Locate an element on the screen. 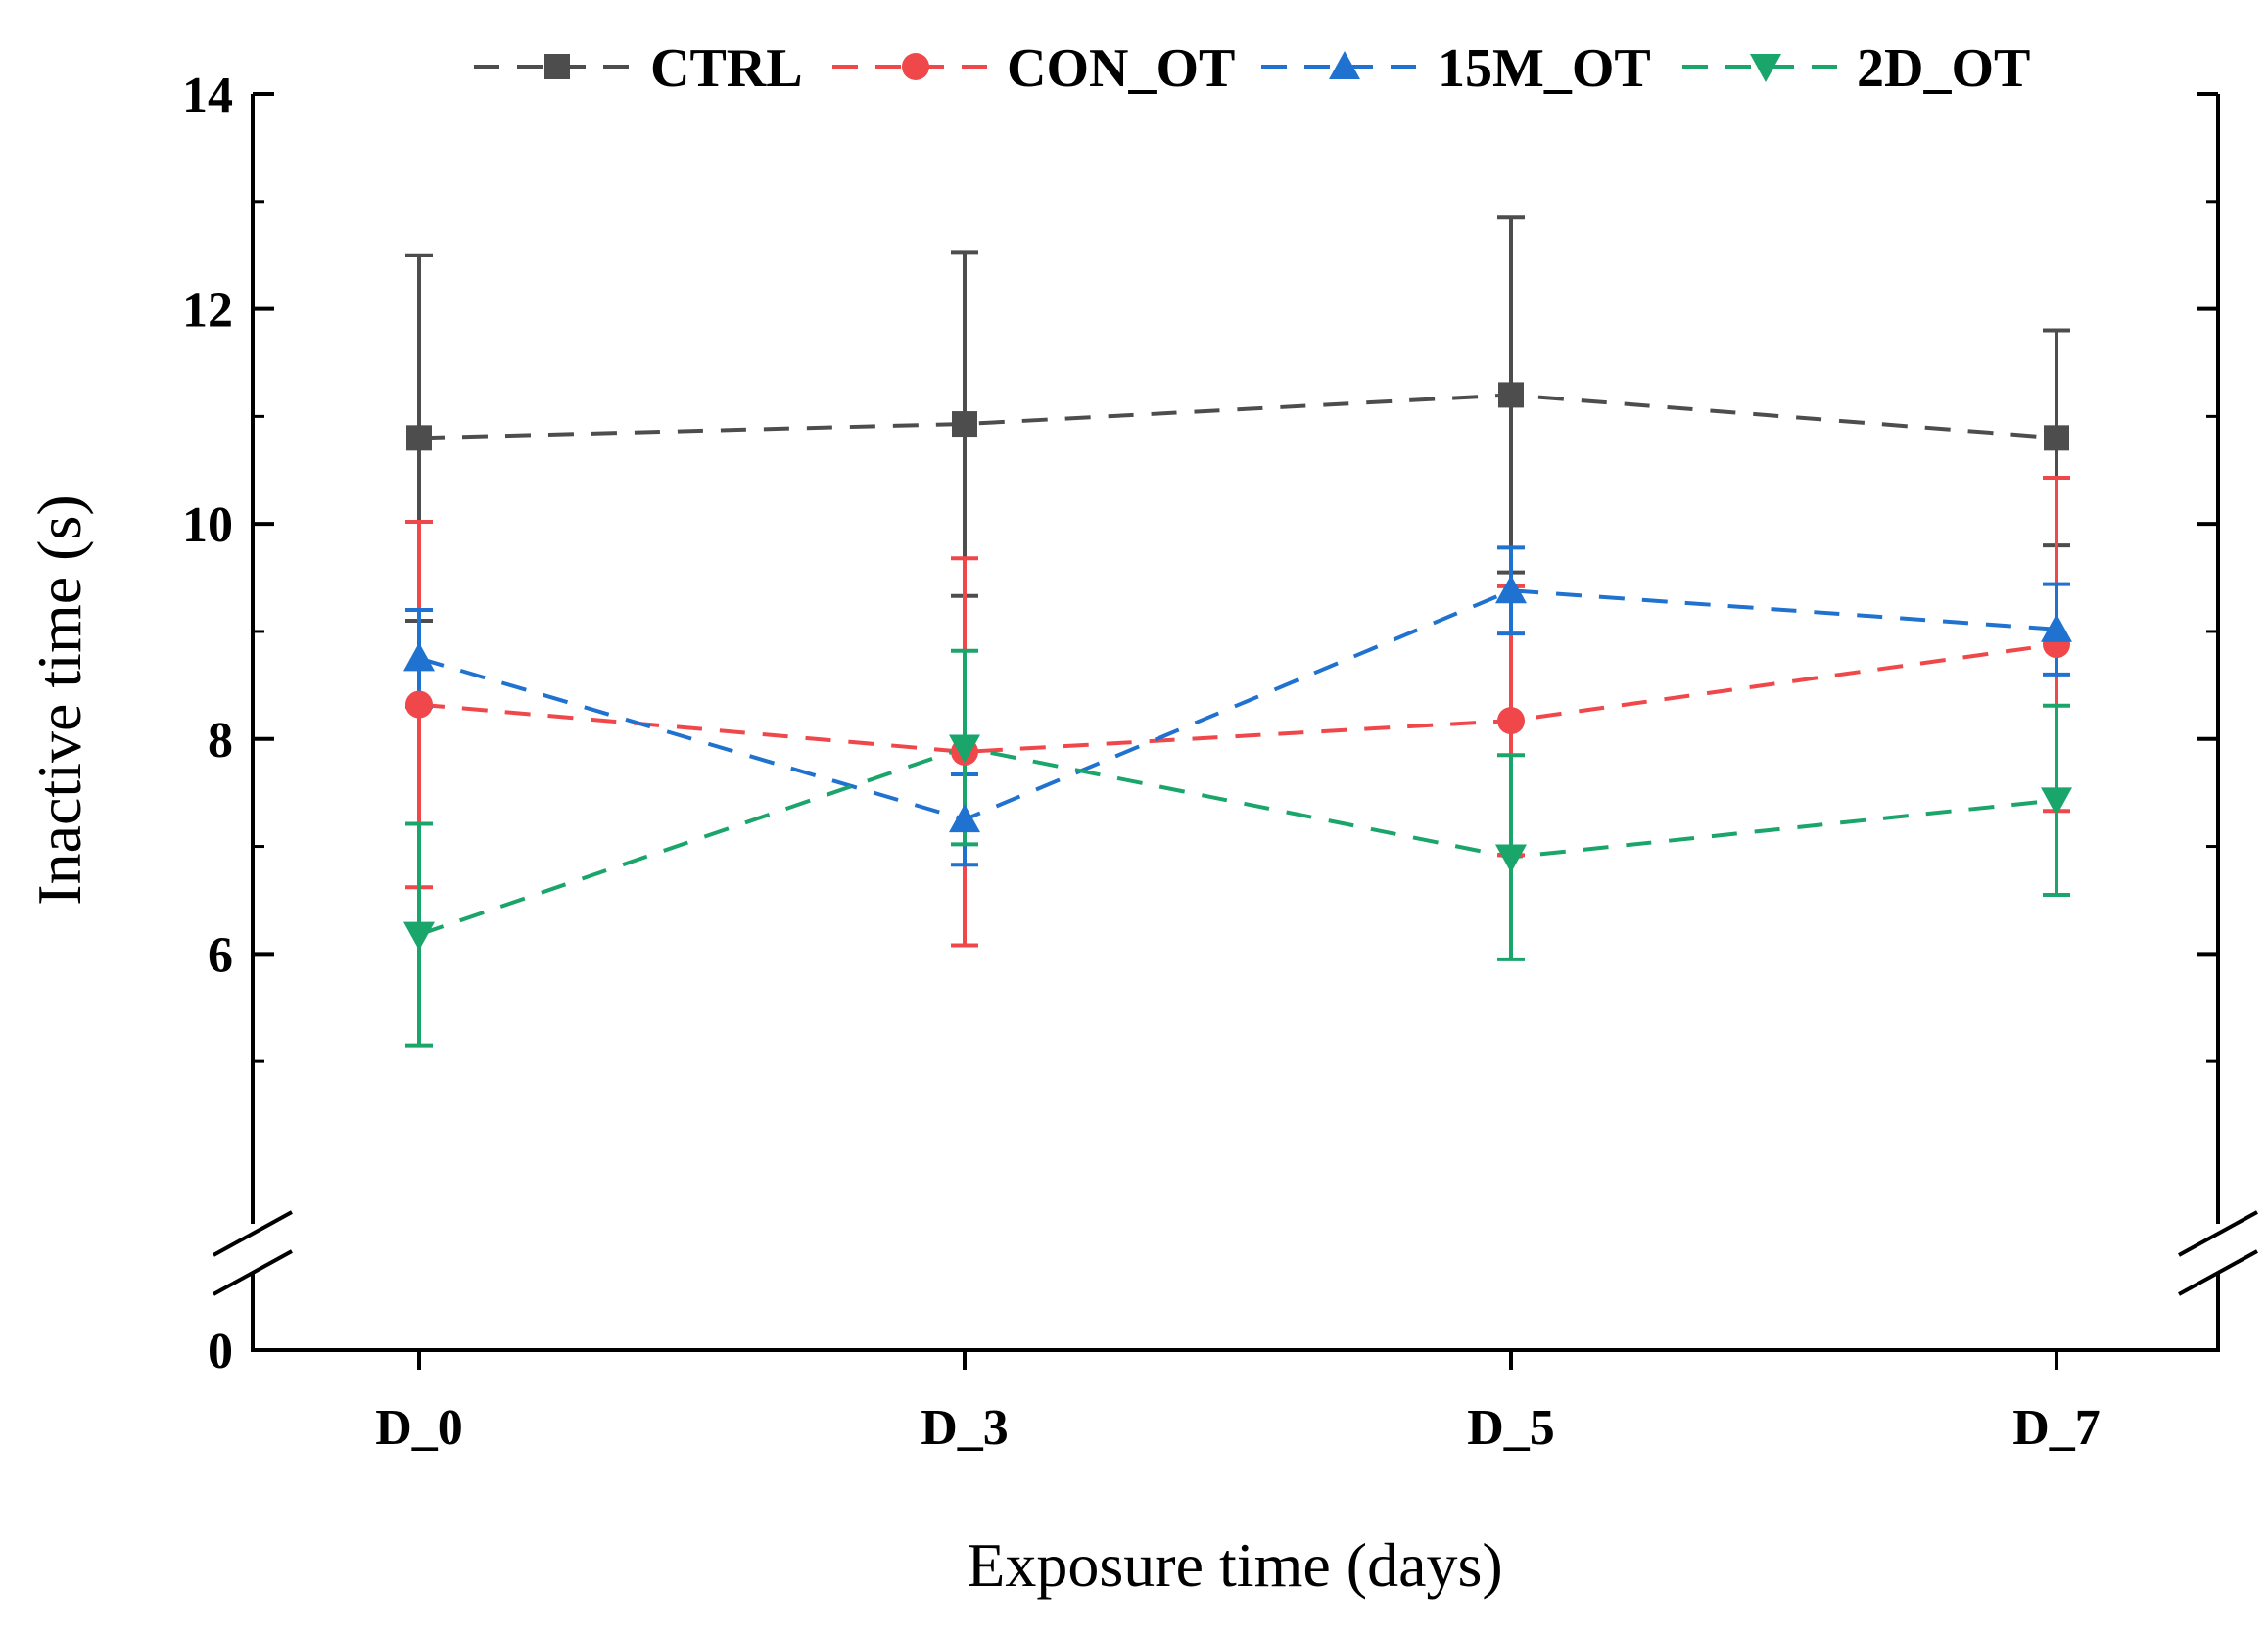 The image size is (2268, 1635). series-line-15M_OT is located at coordinates (1237, 705).